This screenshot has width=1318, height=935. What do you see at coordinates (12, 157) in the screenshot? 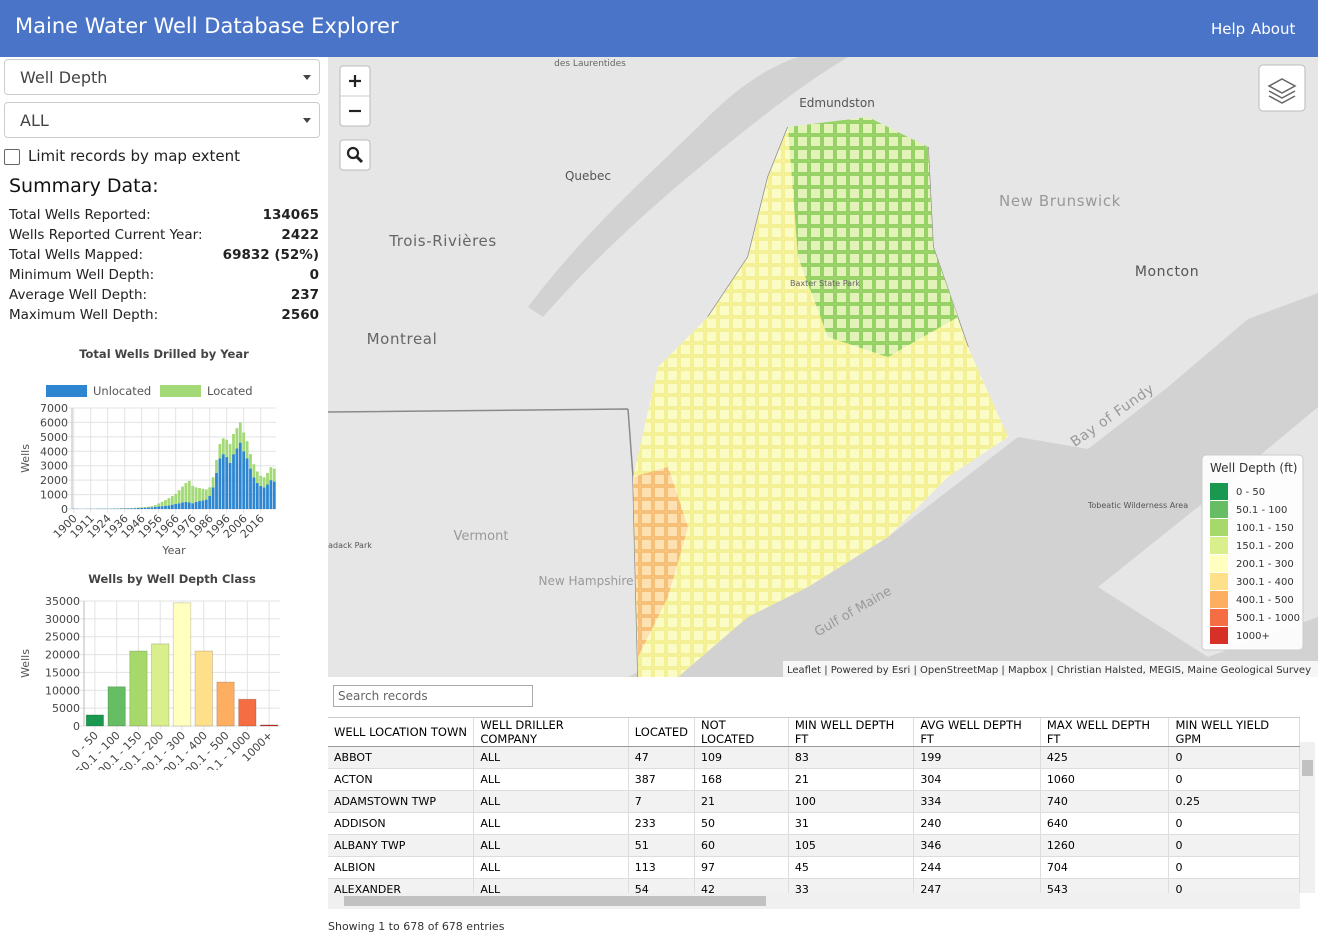
I see `extent-checkbox` at bounding box center [12, 157].